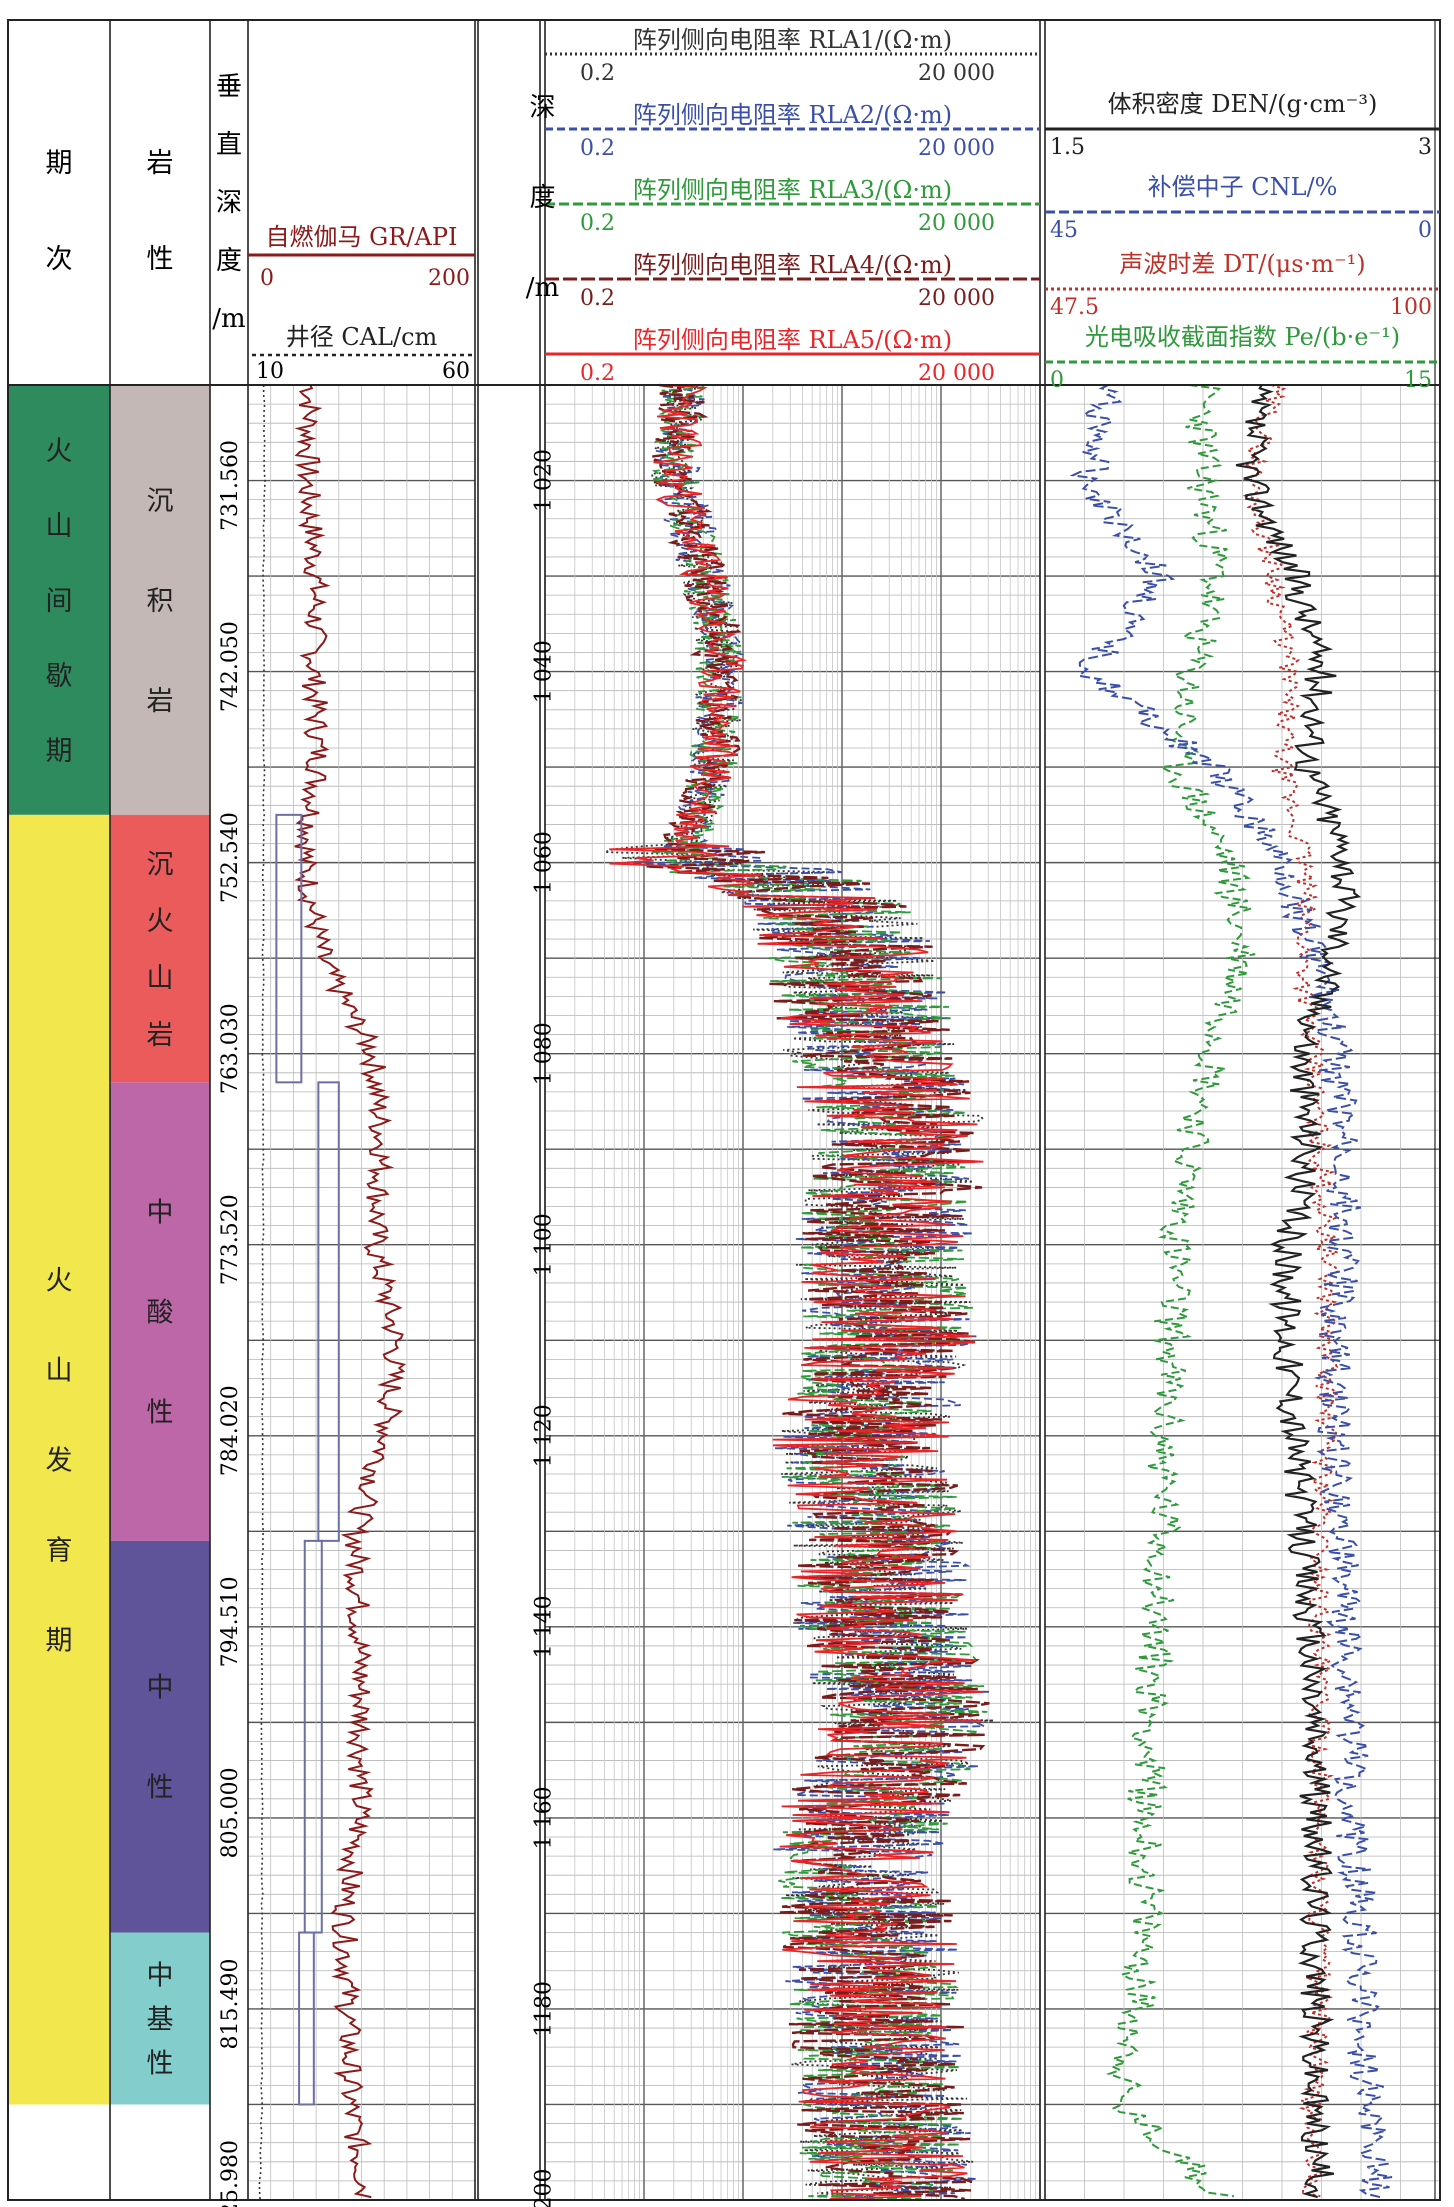 This screenshot has height=2207, width=1454. I want to click on rla3-max: 20 000, so click(956, 223).